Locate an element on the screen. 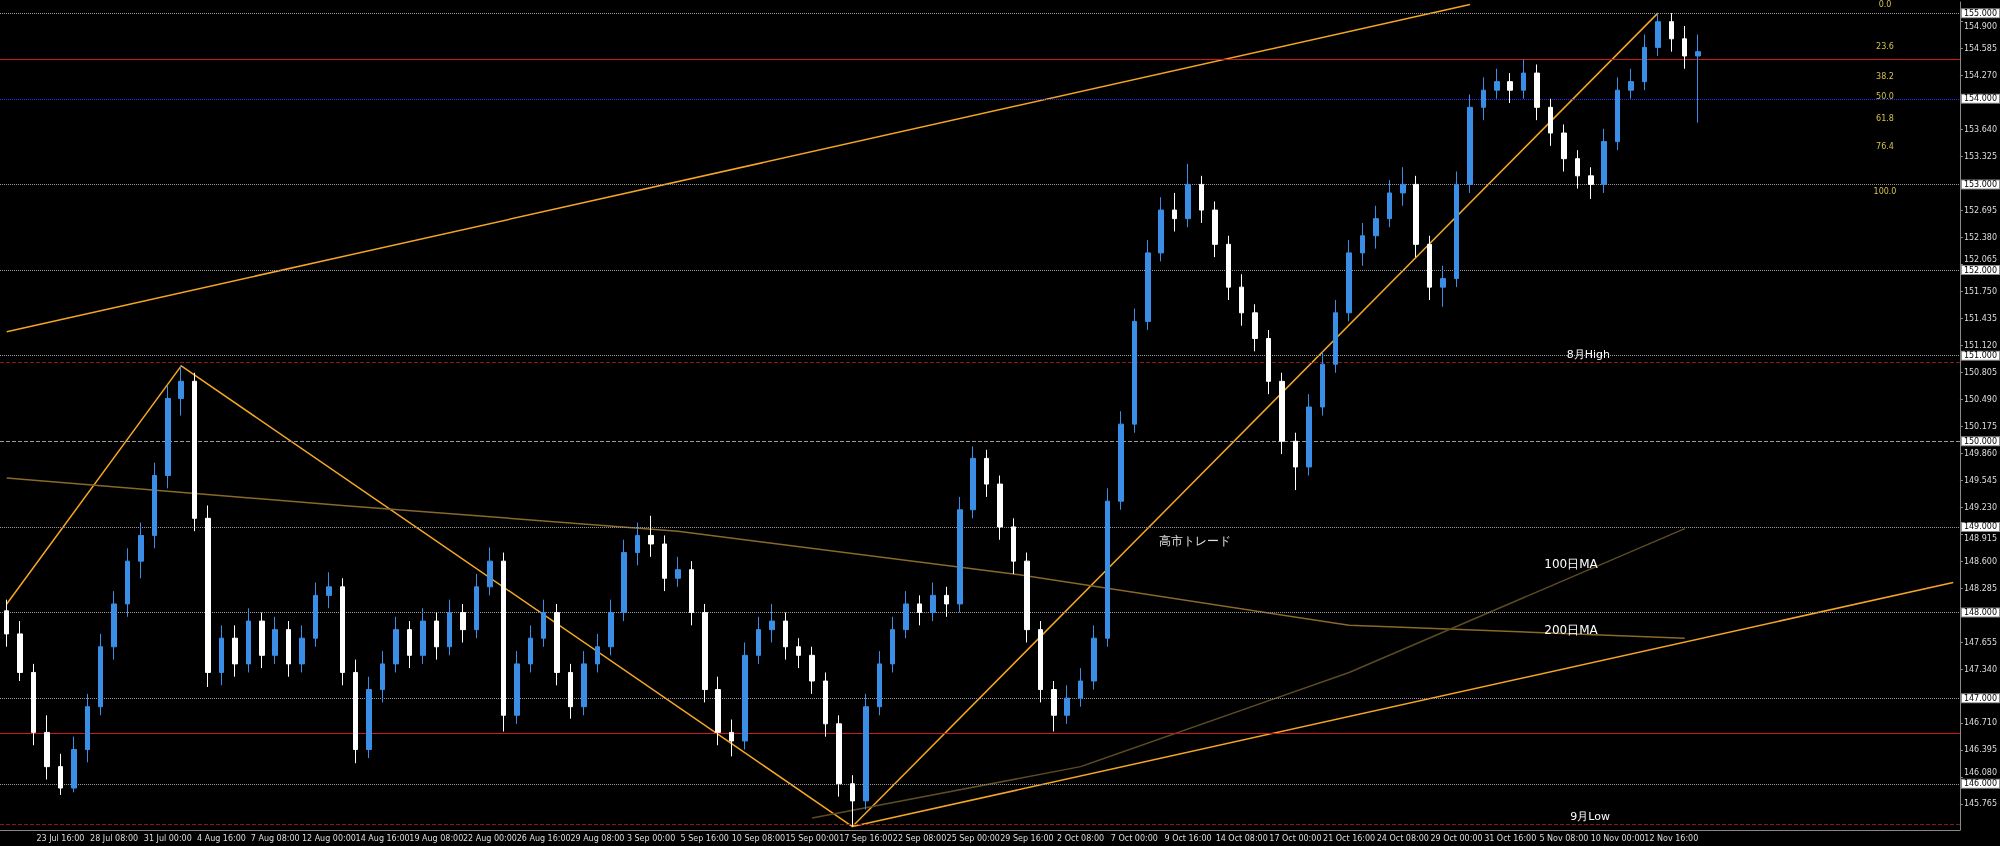 The width and height of the screenshot is (2000, 846). x-tick-label: 9 Oct 16:00 is located at coordinates (1188, 838).